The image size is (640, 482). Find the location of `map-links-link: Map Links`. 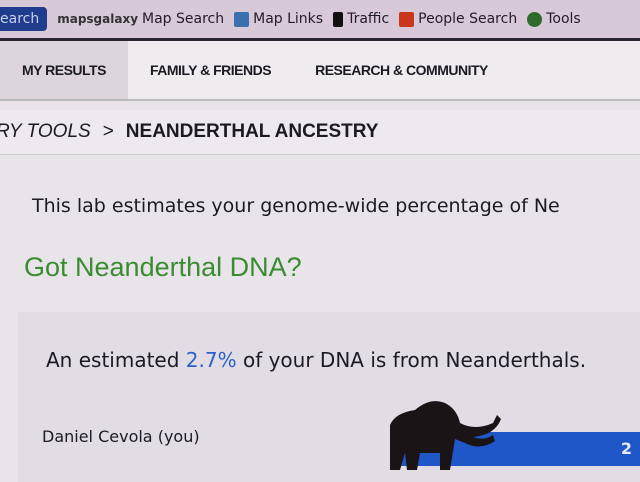

map-links-link: Map Links is located at coordinates (278, 19).